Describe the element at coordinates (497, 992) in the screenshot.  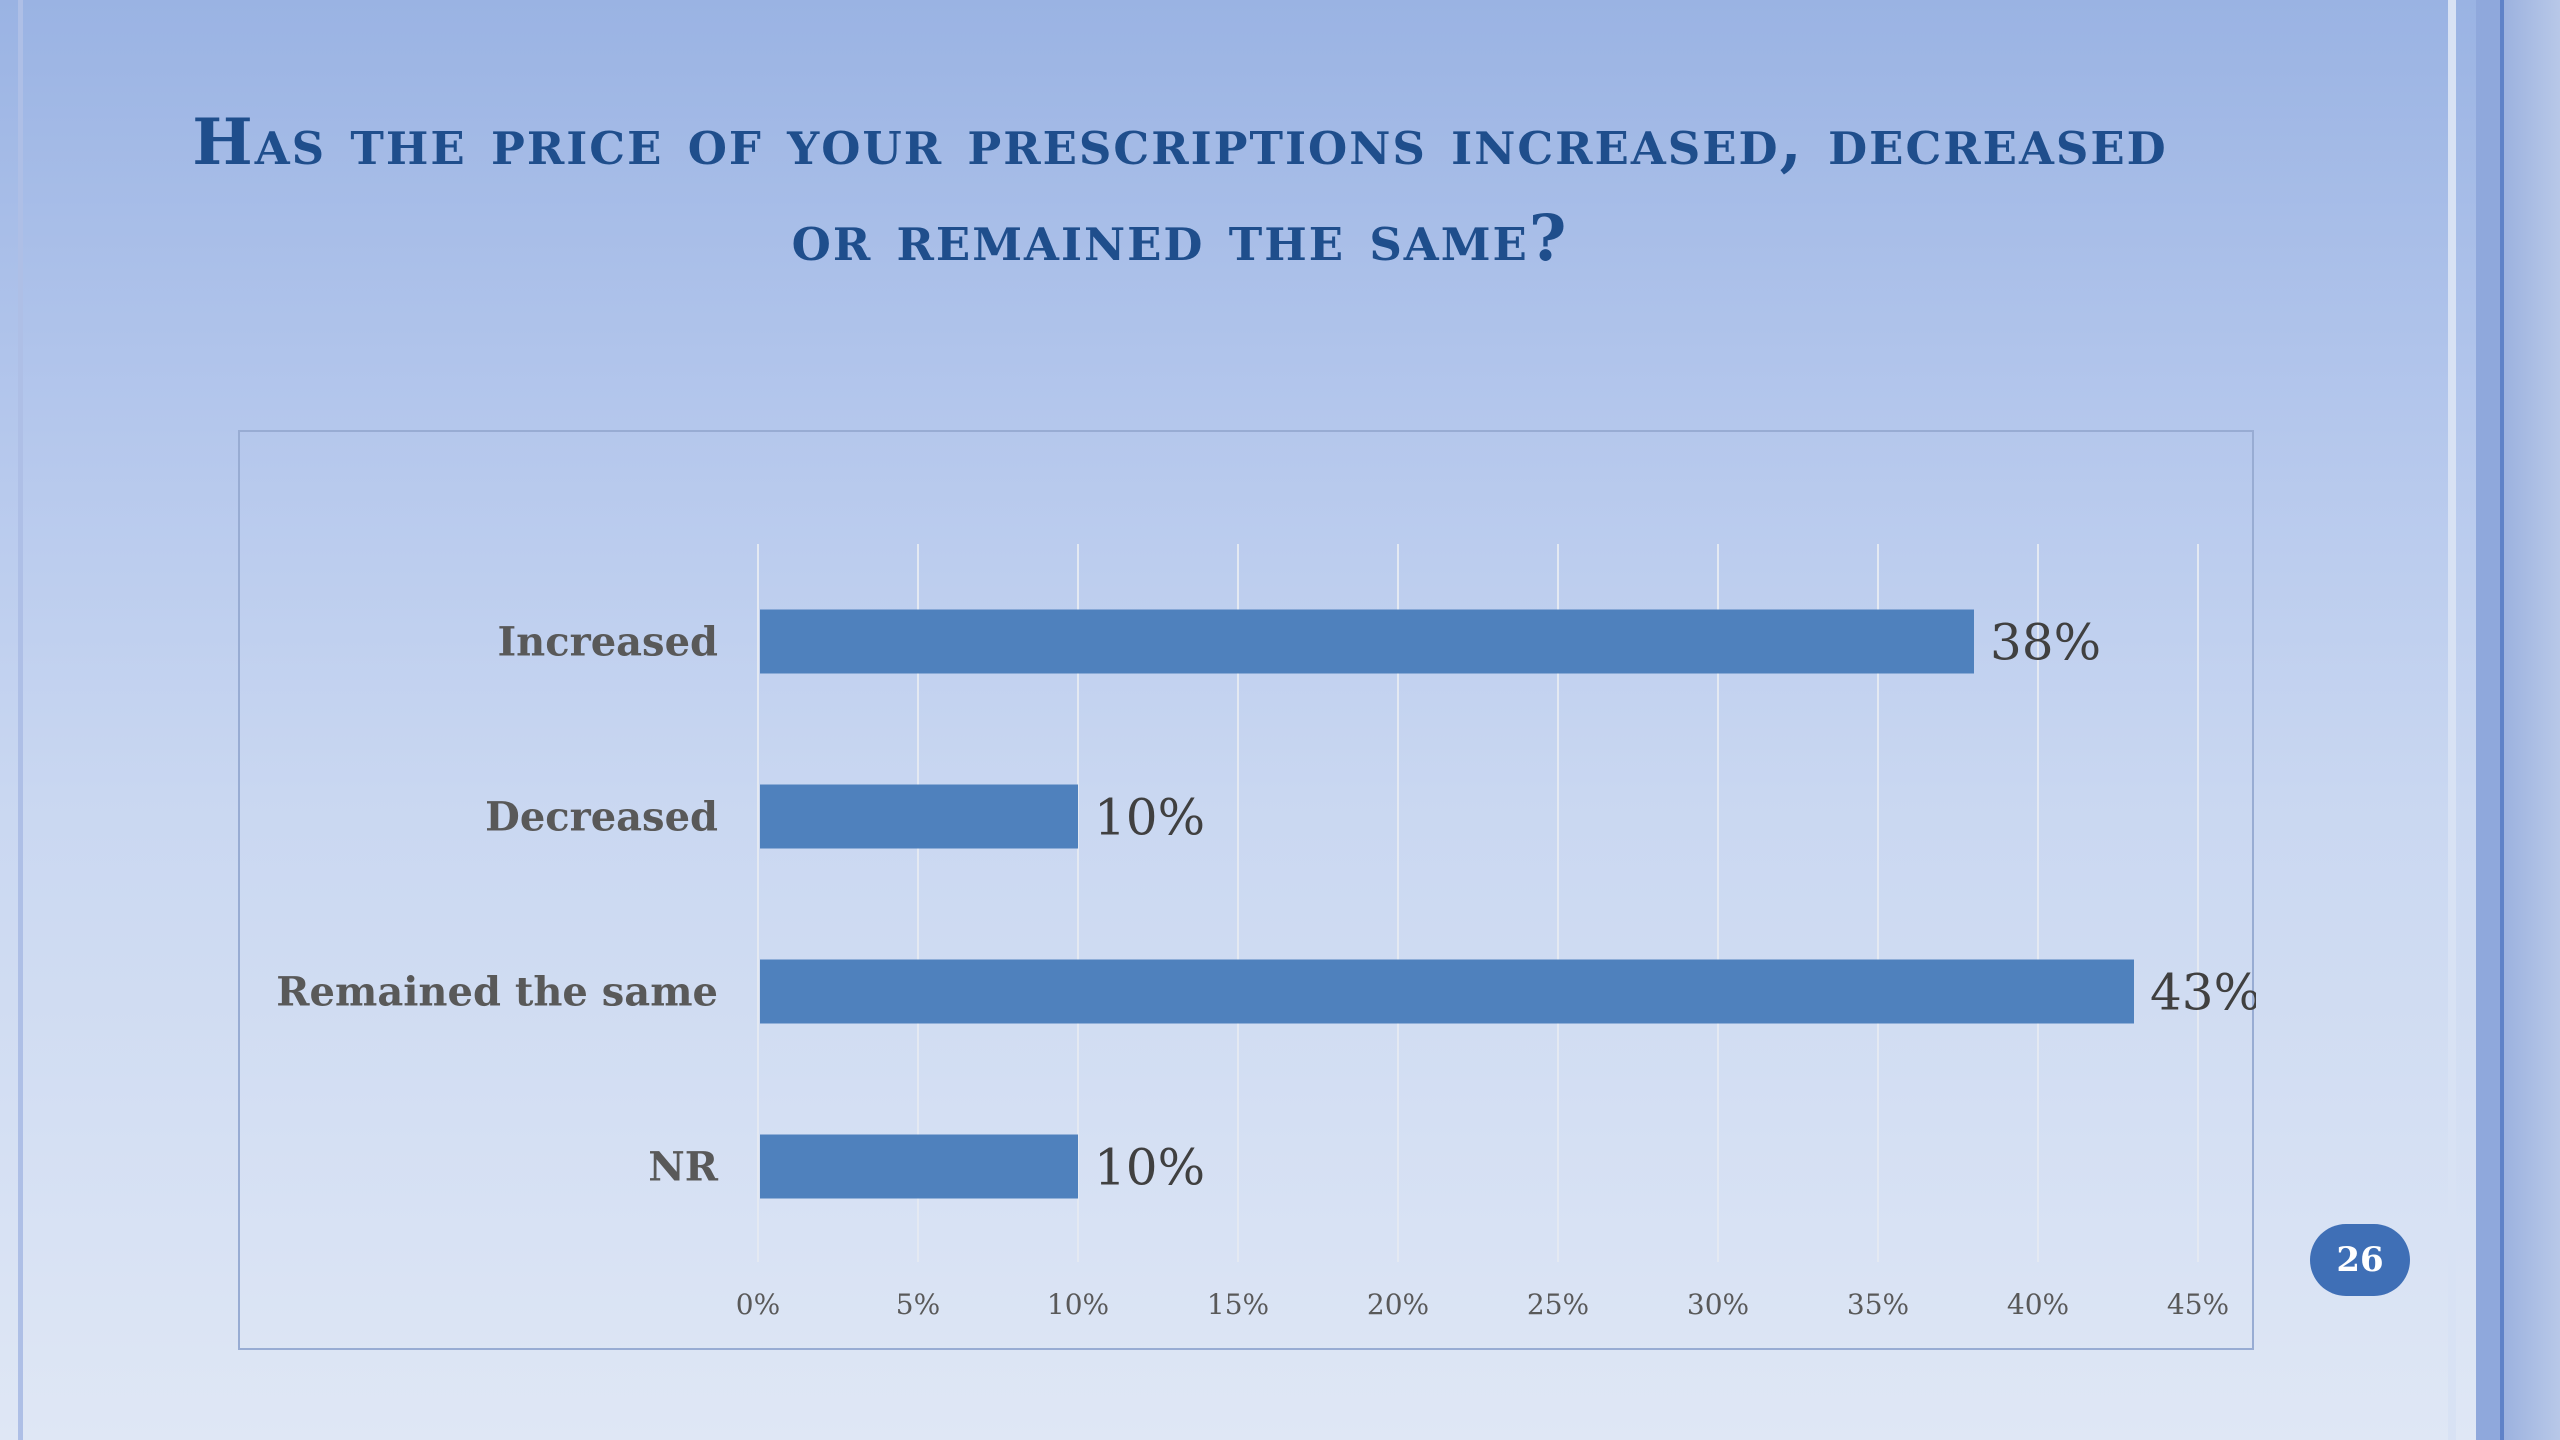
I see `category-label: Remained the same` at that location.